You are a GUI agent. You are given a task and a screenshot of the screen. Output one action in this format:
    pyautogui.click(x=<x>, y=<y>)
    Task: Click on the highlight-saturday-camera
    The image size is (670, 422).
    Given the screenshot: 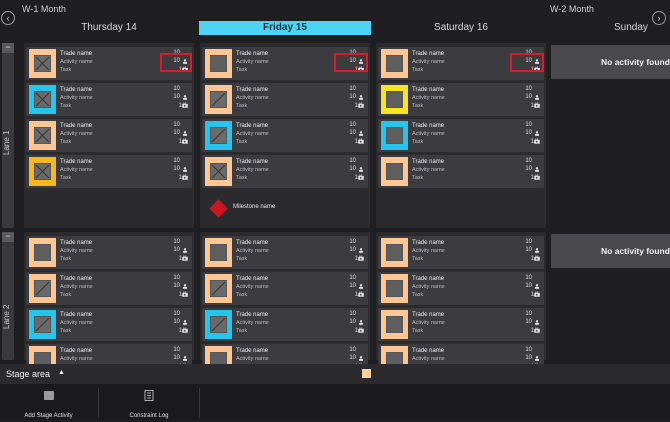 What is the action you would take?
    pyautogui.click(x=527, y=62)
    